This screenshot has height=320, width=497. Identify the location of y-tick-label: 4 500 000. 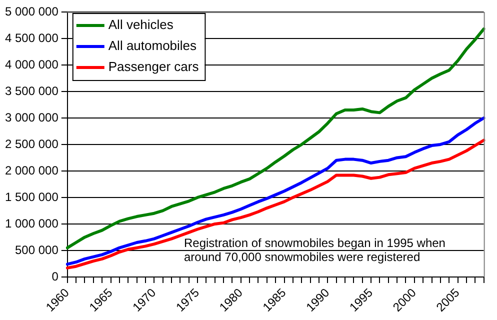
(31, 37).